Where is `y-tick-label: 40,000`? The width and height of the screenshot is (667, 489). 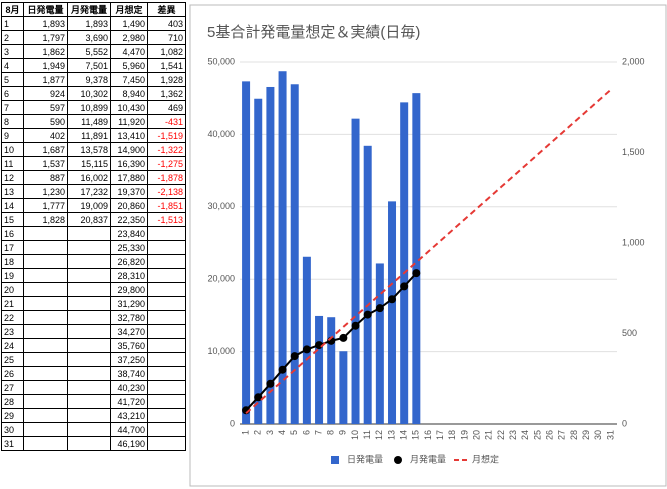
y-tick-label: 40,000 is located at coordinates (221, 134).